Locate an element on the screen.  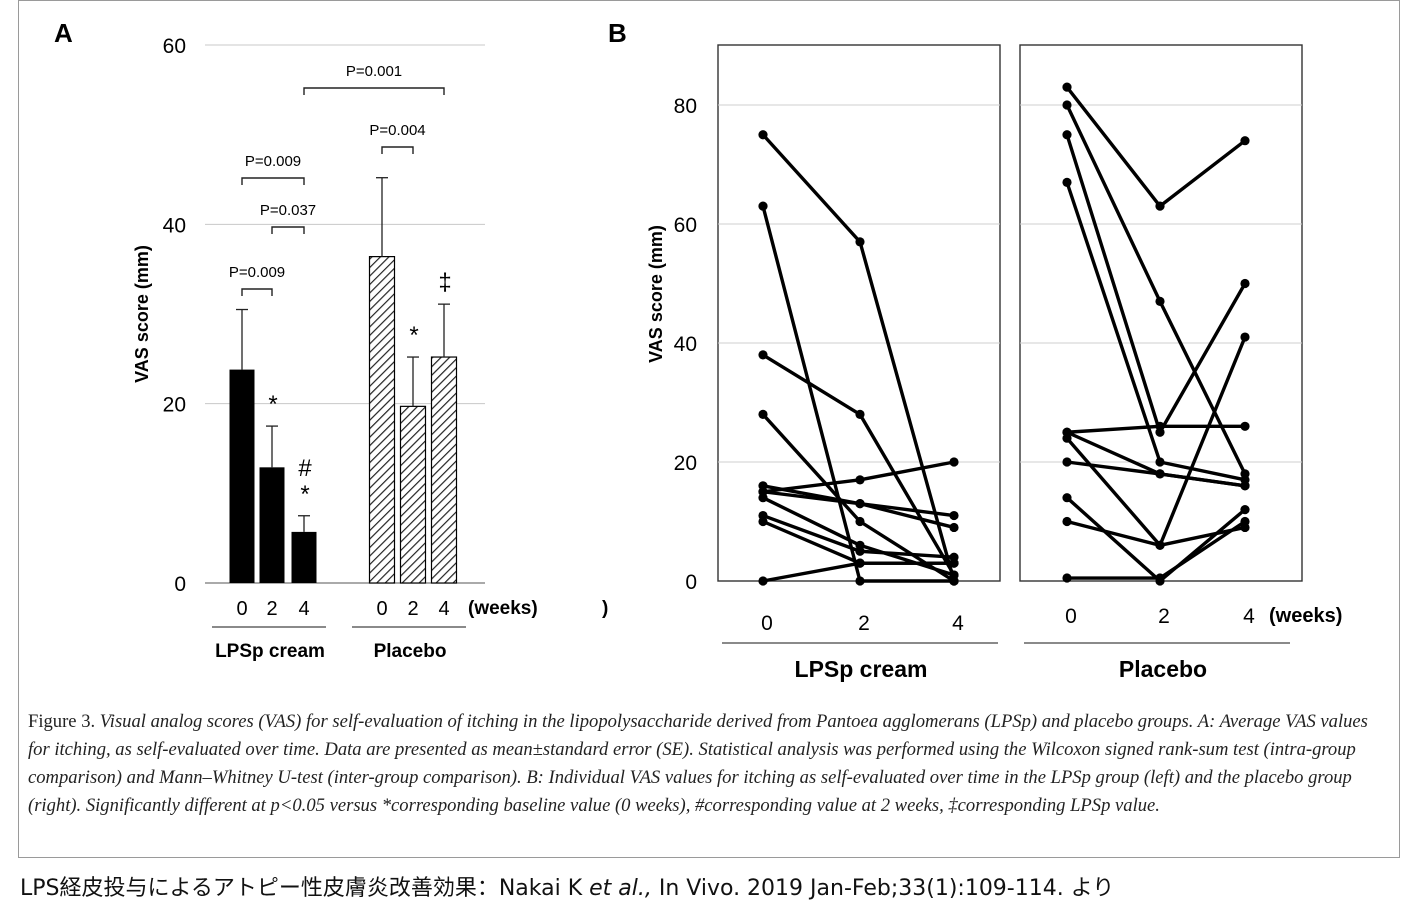
b-group-label-0: LPSp cream is located at coordinates (861, 669).